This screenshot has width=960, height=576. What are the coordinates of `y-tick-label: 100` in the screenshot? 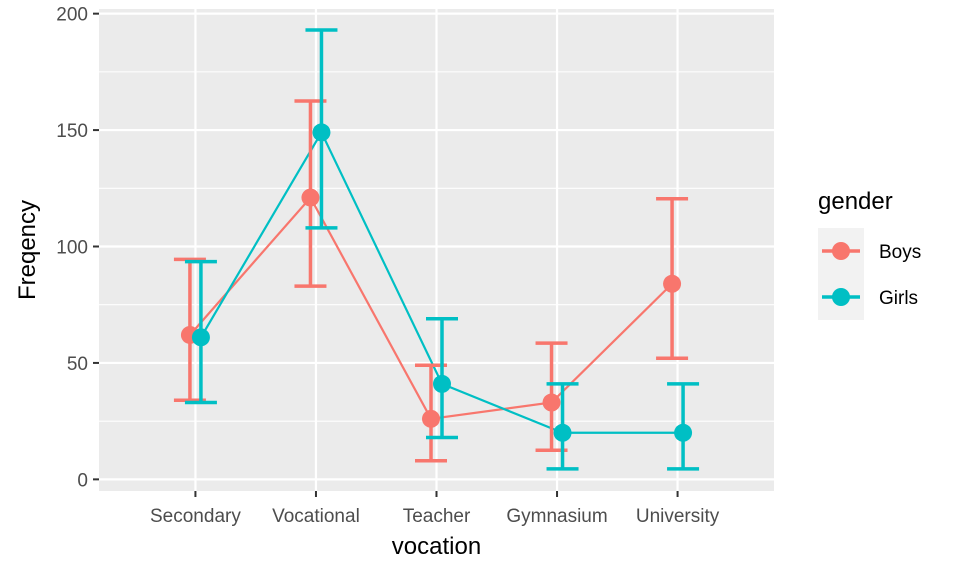 It's located at (72, 248).